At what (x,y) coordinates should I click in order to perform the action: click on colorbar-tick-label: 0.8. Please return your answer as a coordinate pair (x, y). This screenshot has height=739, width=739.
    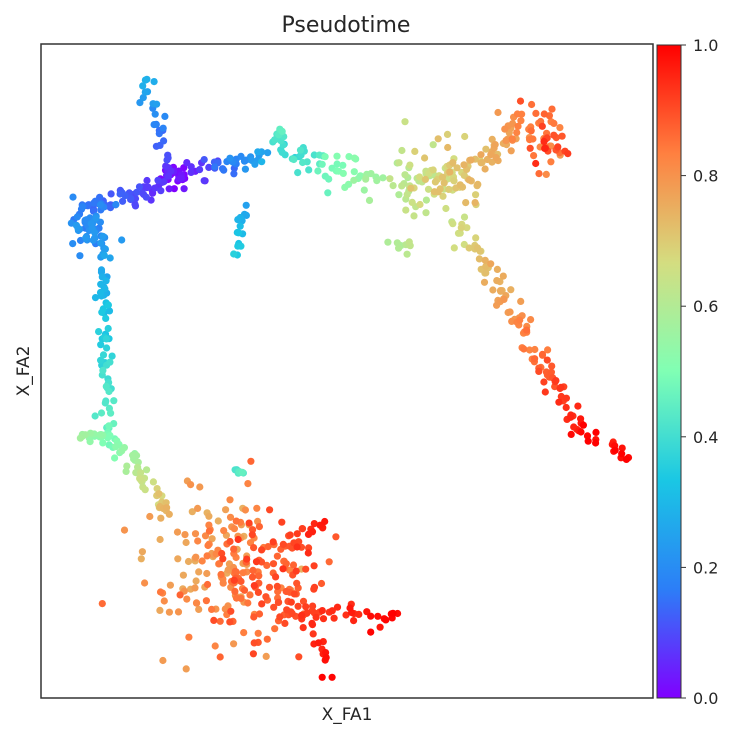
    Looking at the image, I should click on (705, 176).